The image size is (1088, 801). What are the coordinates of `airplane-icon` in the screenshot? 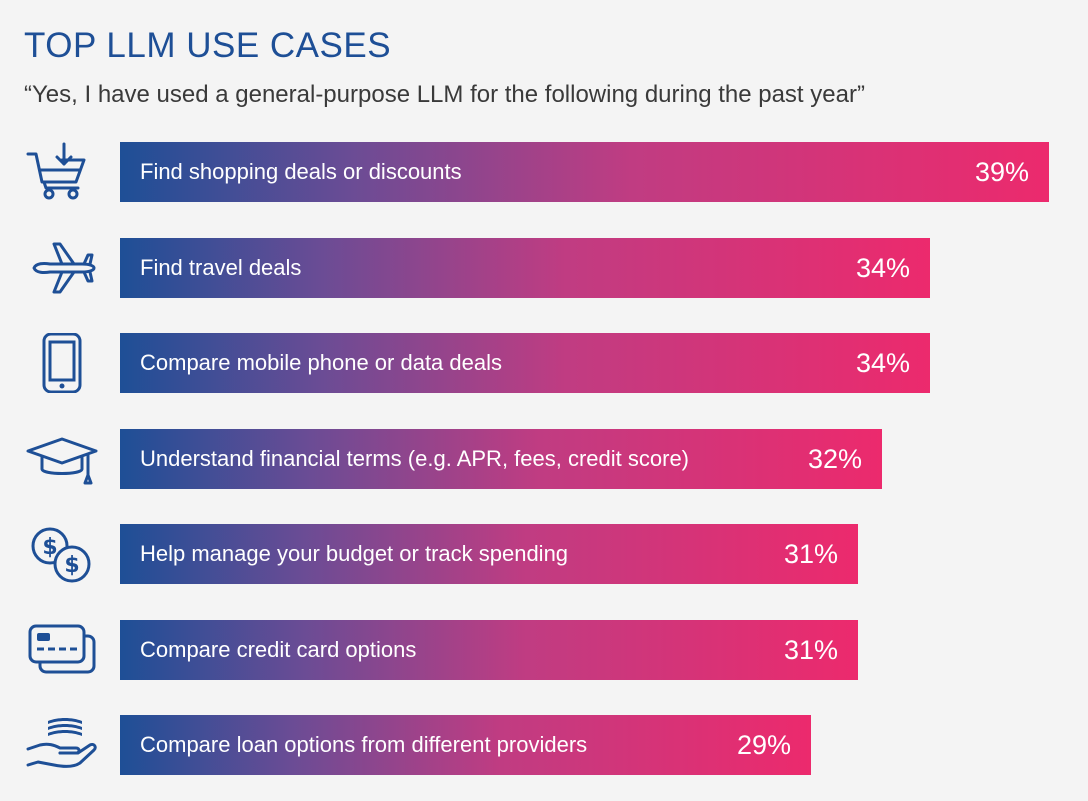 It's located at (62, 268).